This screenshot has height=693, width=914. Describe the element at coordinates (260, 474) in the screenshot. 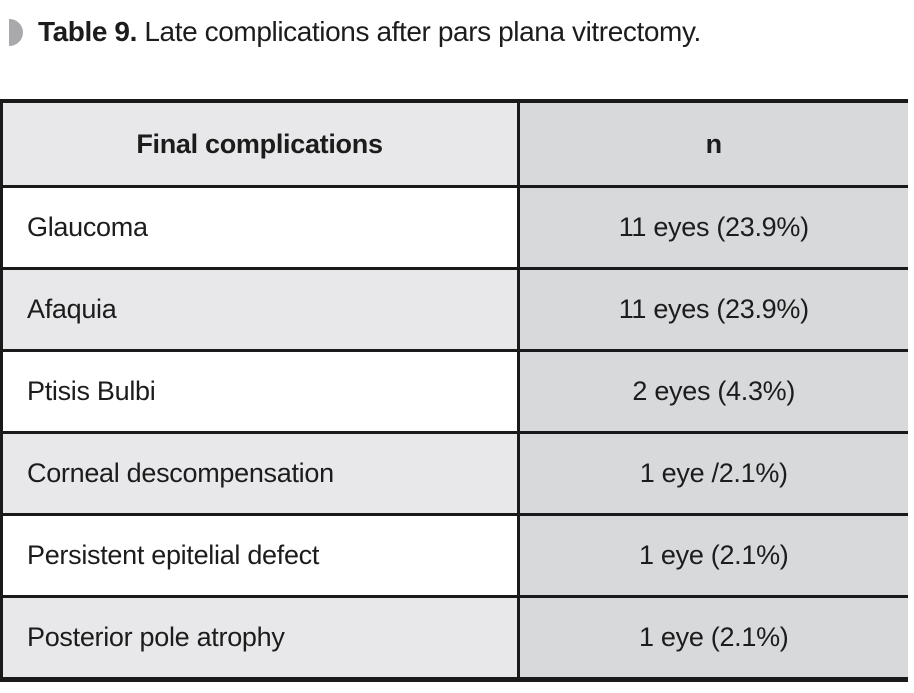

I see `complication-cell: Corneal descompensation` at that location.